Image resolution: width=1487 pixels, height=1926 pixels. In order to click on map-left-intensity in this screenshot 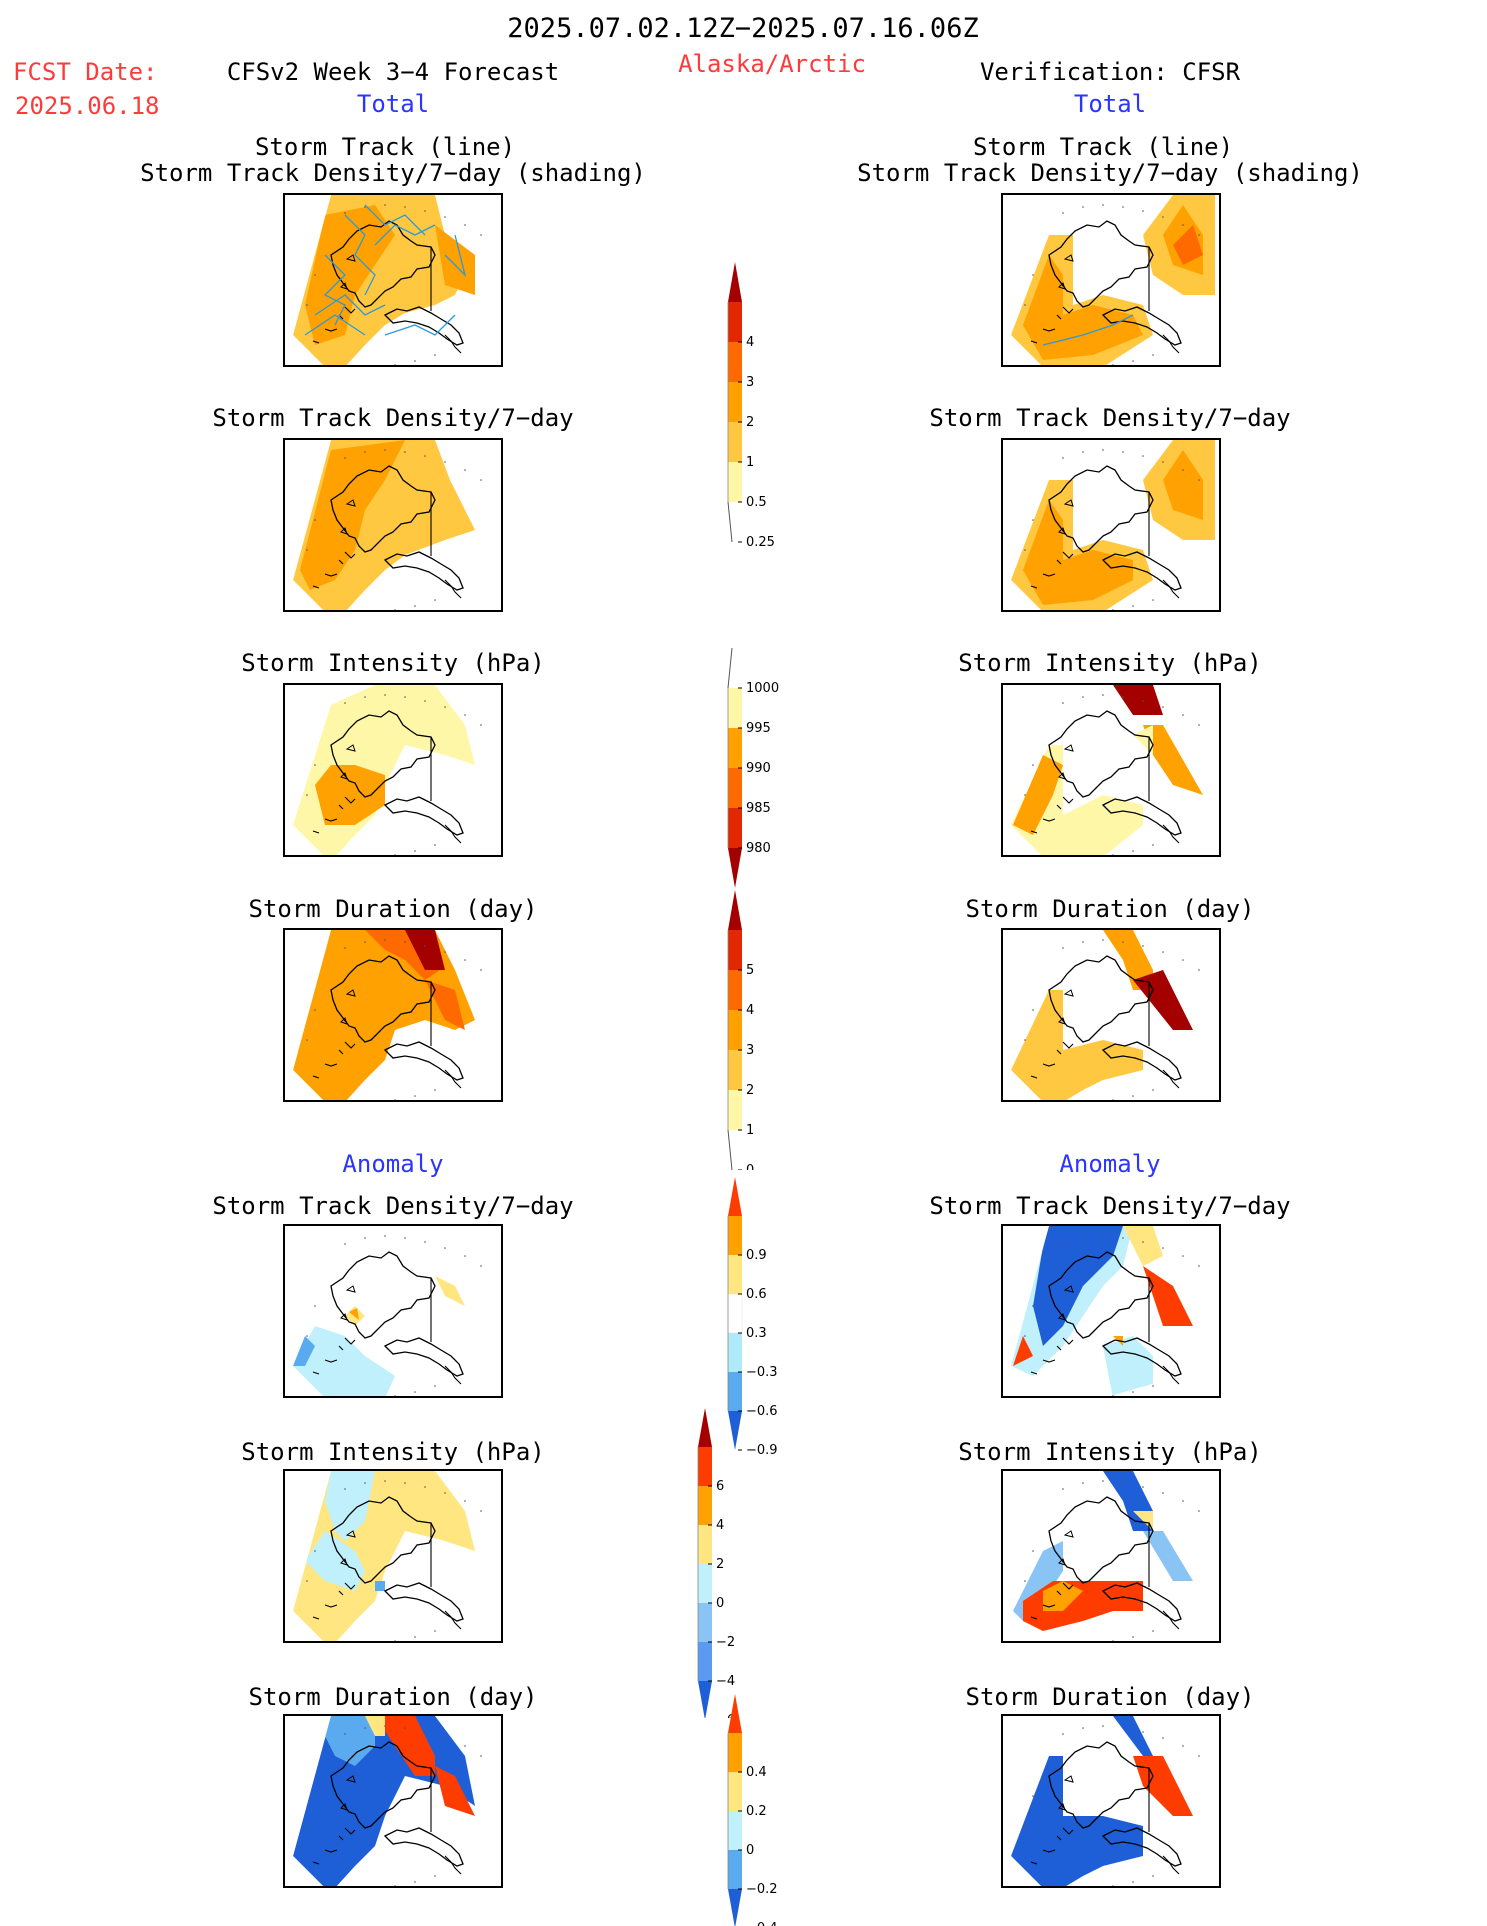, I will do `click(393, 770)`.